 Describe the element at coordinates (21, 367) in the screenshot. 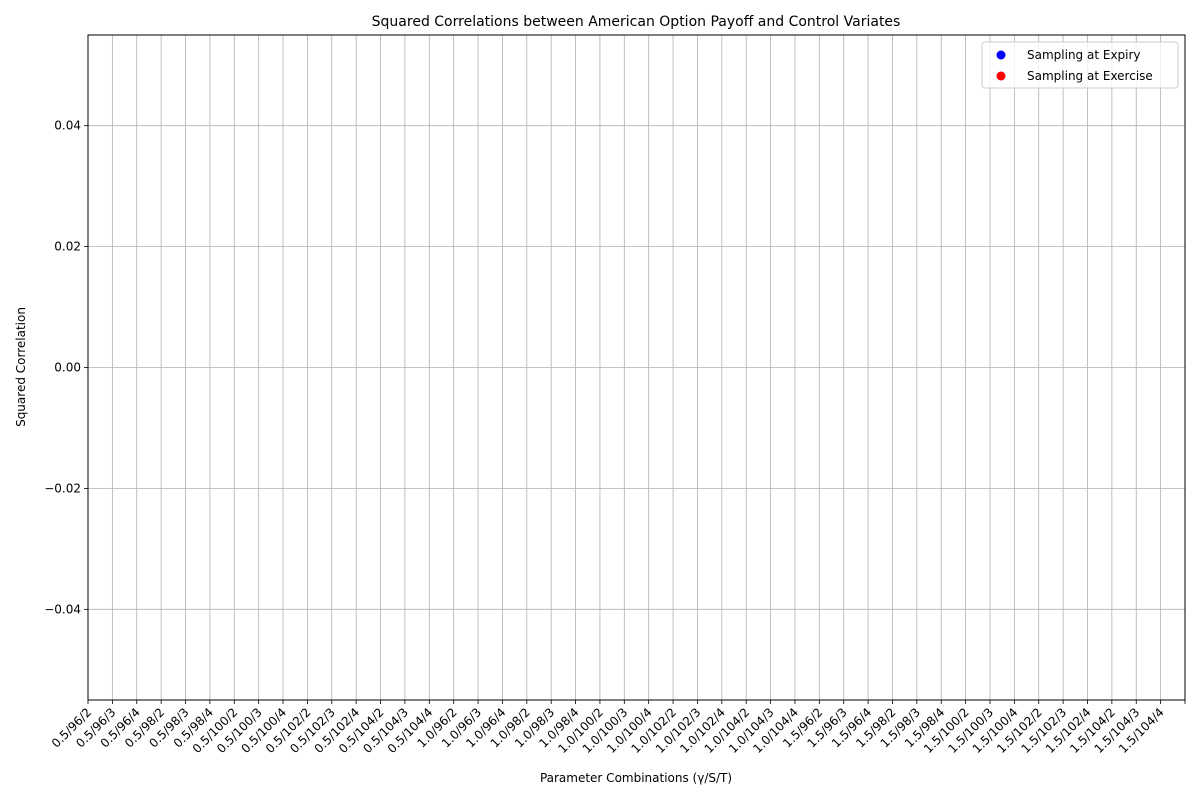

I see `y-axis-label: Squared Correlation` at that location.